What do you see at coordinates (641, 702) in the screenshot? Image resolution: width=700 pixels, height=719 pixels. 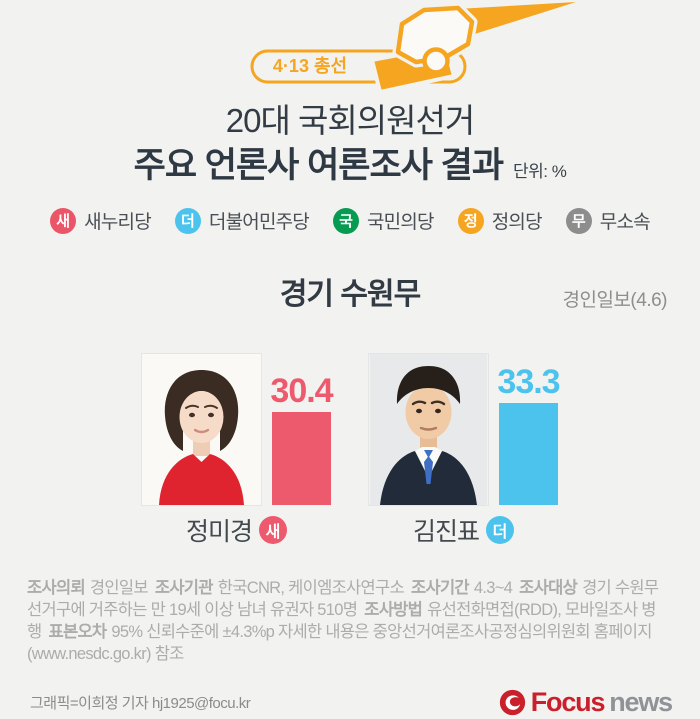 I see `logo-word-news: news` at bounding box center [641, 702].